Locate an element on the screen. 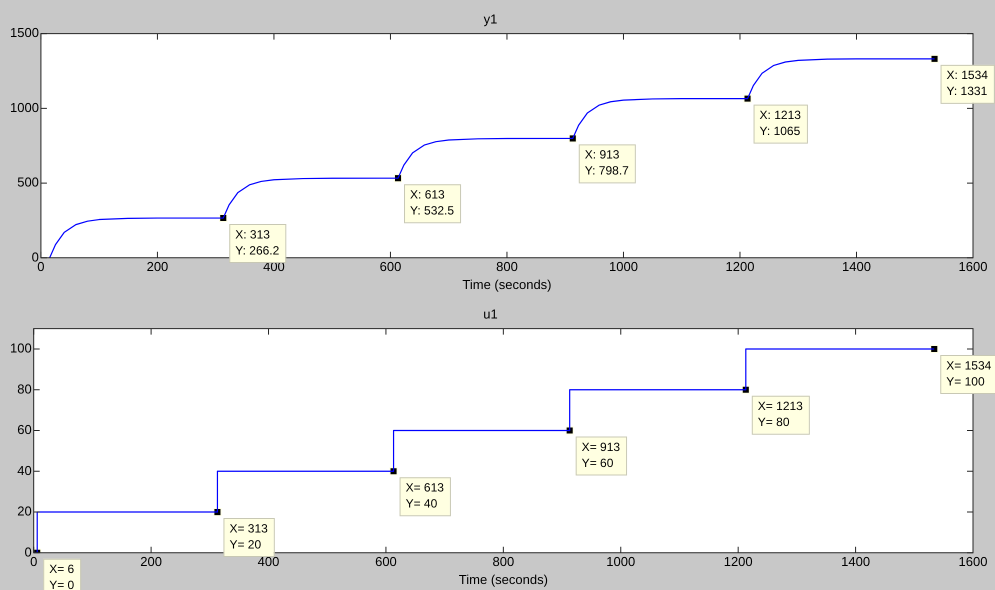 This screenshot has height=590, width=995. y-tick-label: 40 is located at coordinates (24, 470).